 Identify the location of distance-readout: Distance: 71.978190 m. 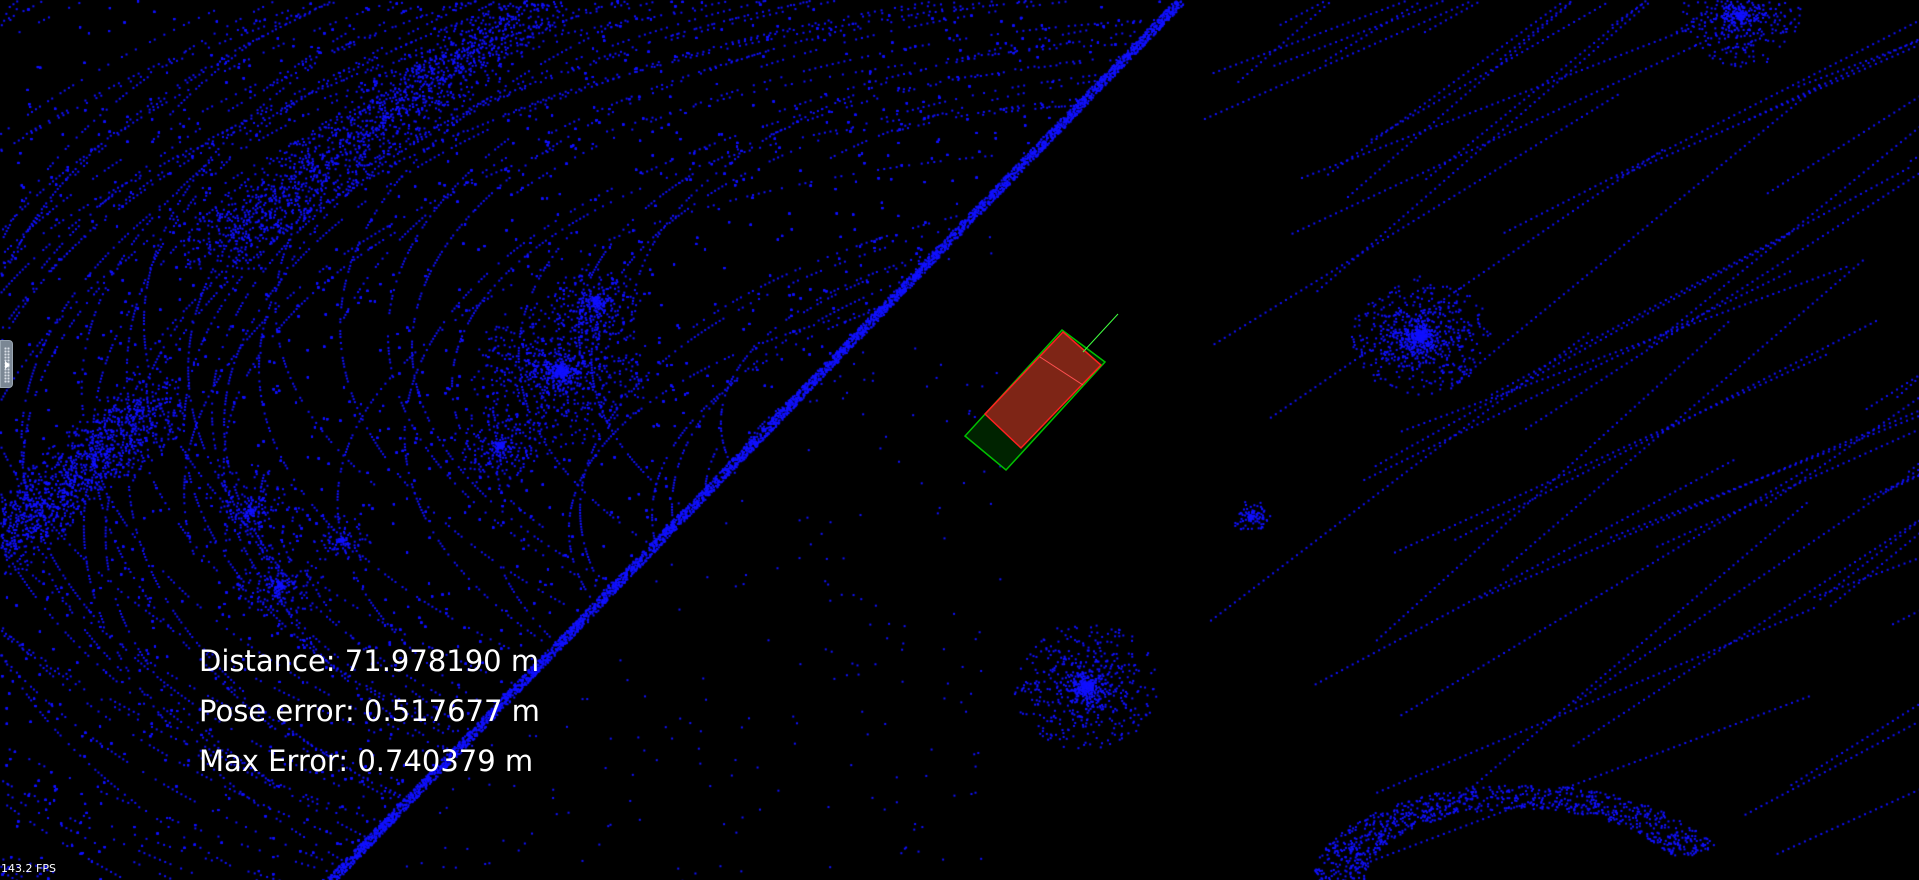
(369, 661).